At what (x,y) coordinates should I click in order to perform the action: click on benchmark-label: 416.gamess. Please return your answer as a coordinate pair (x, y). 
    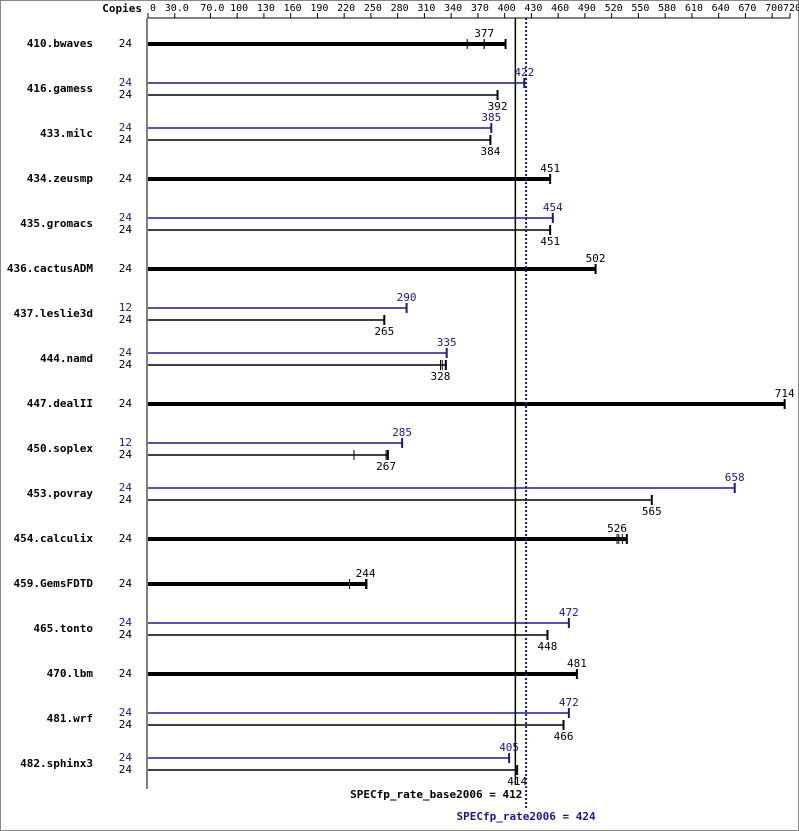
    Looking at the image, I should click on (60, 88).